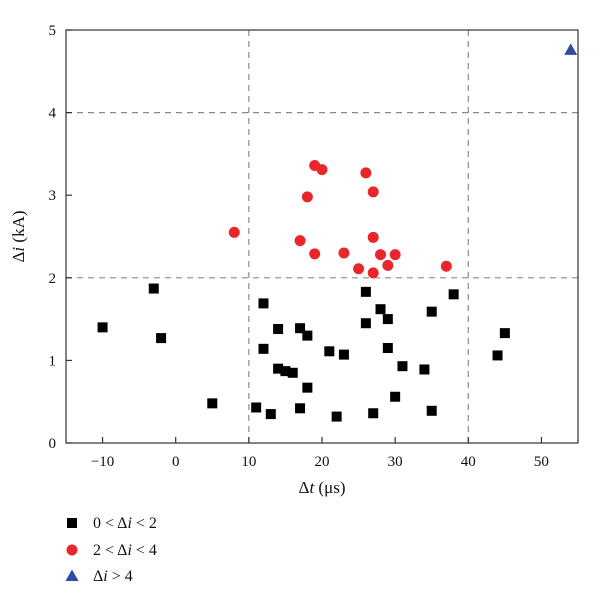  Describe the element at coordinates (120, 576) in the screenshot. I see `legend-label-triangle-hi: > 4` at that location.